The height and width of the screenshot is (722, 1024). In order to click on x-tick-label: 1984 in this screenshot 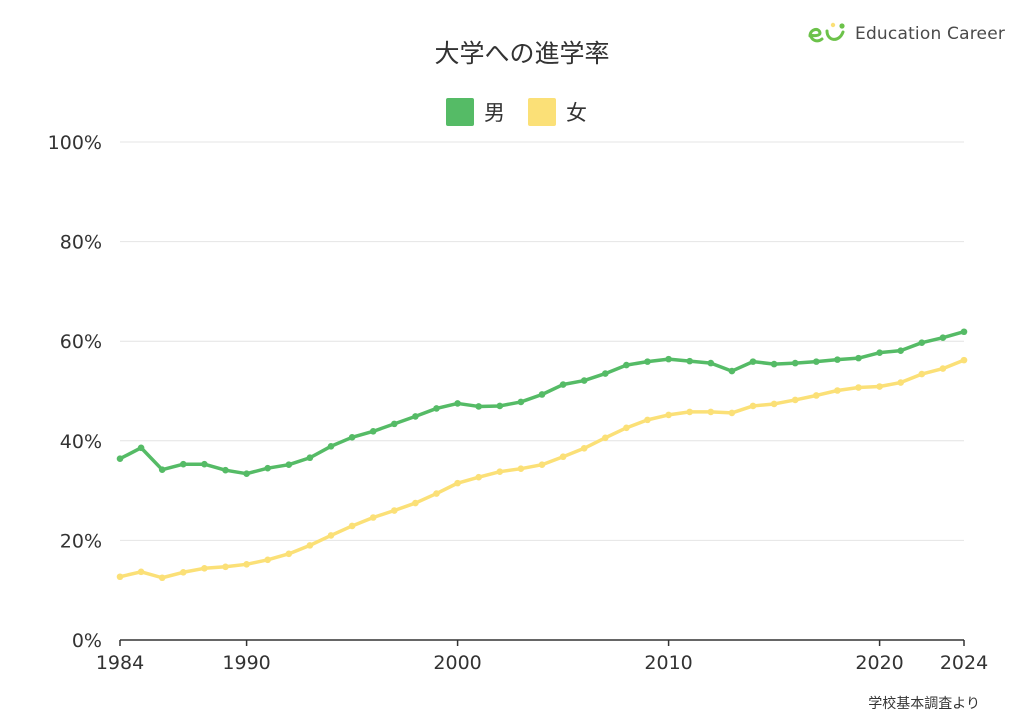, I will do `click(120, 663)`.